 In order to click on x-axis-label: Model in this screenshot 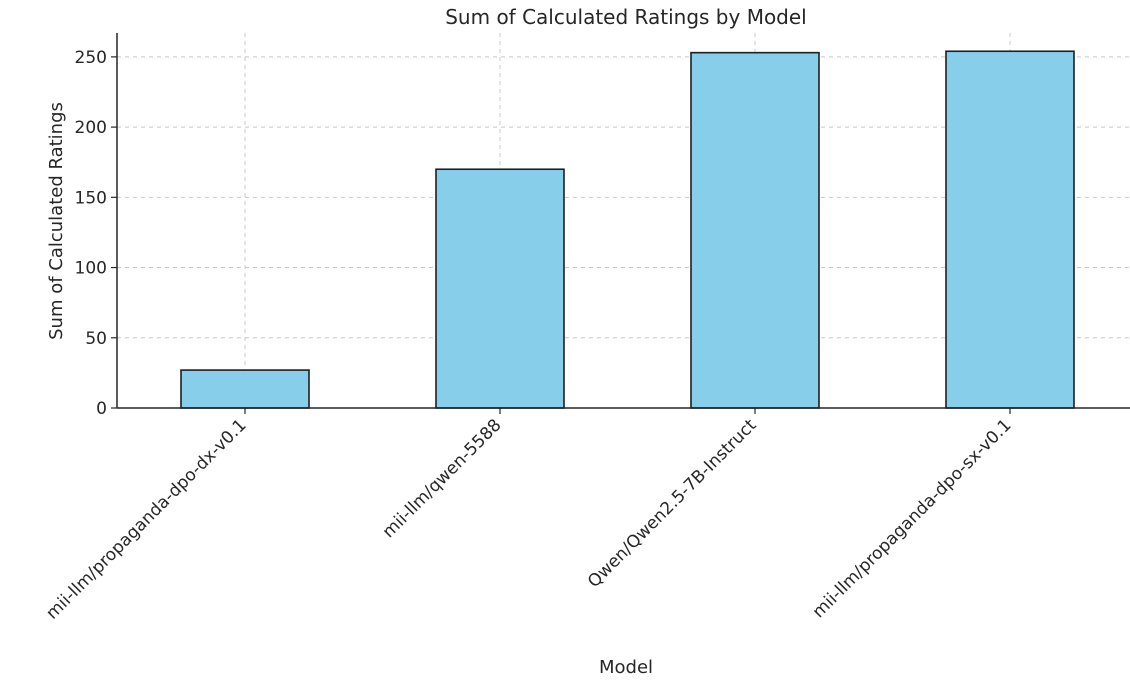, I will do `click(626, 667)`.